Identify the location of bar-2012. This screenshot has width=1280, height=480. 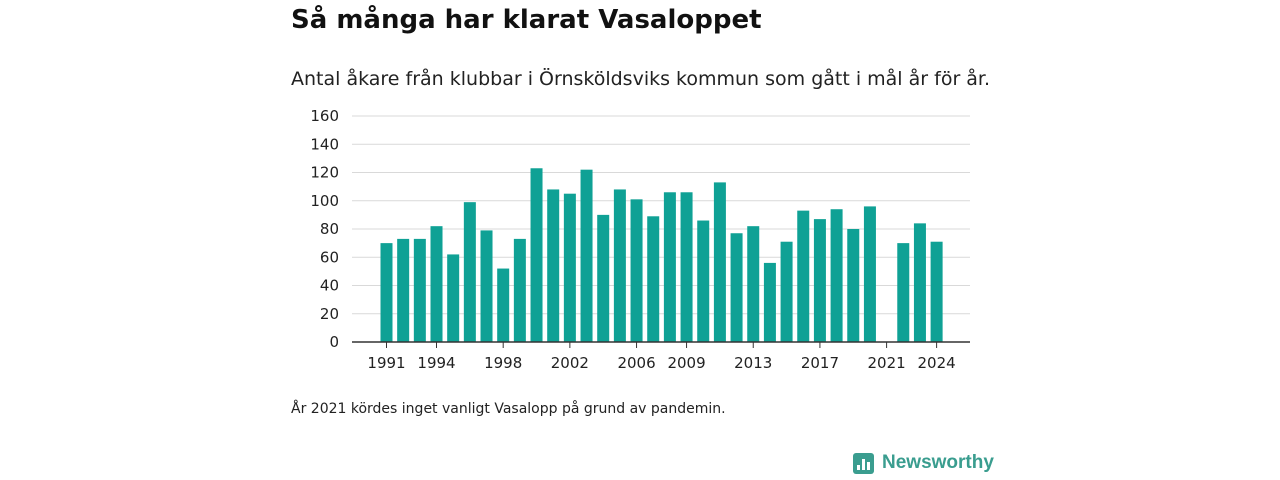
(736, 287).